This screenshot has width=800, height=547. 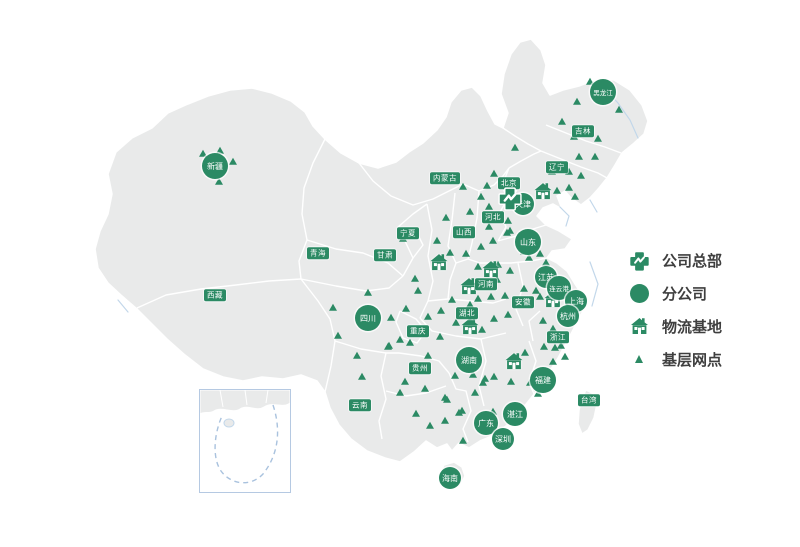 What do you see at coordinates (450, 478) in the screenshot?
I see `branch-marker: 海南` at bounding box center [450, 478].